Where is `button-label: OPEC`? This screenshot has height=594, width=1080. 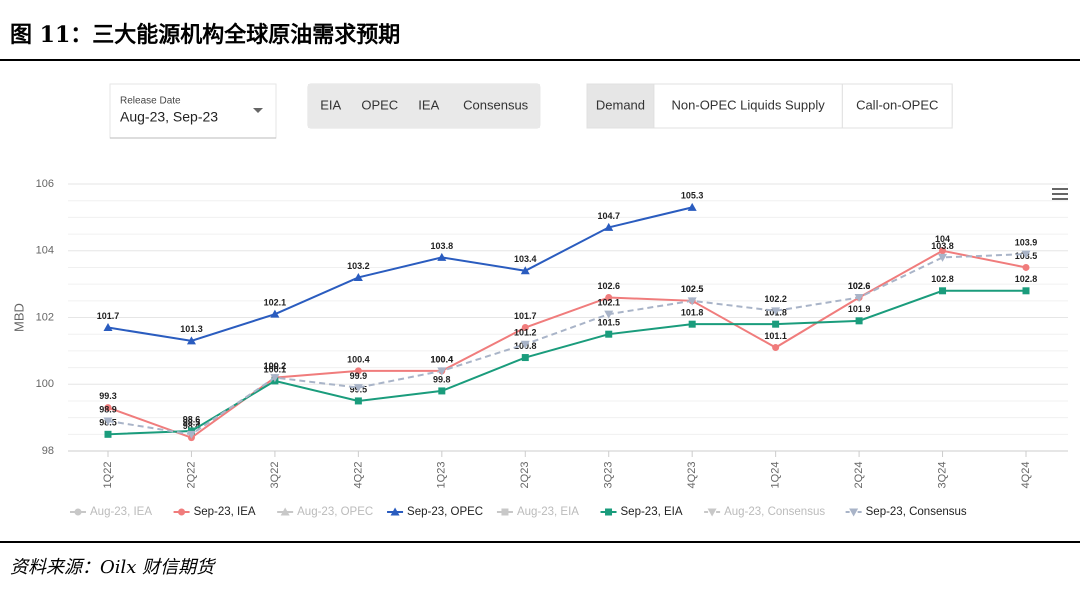
button-label: OPEC is located at coordinates (379, 104).